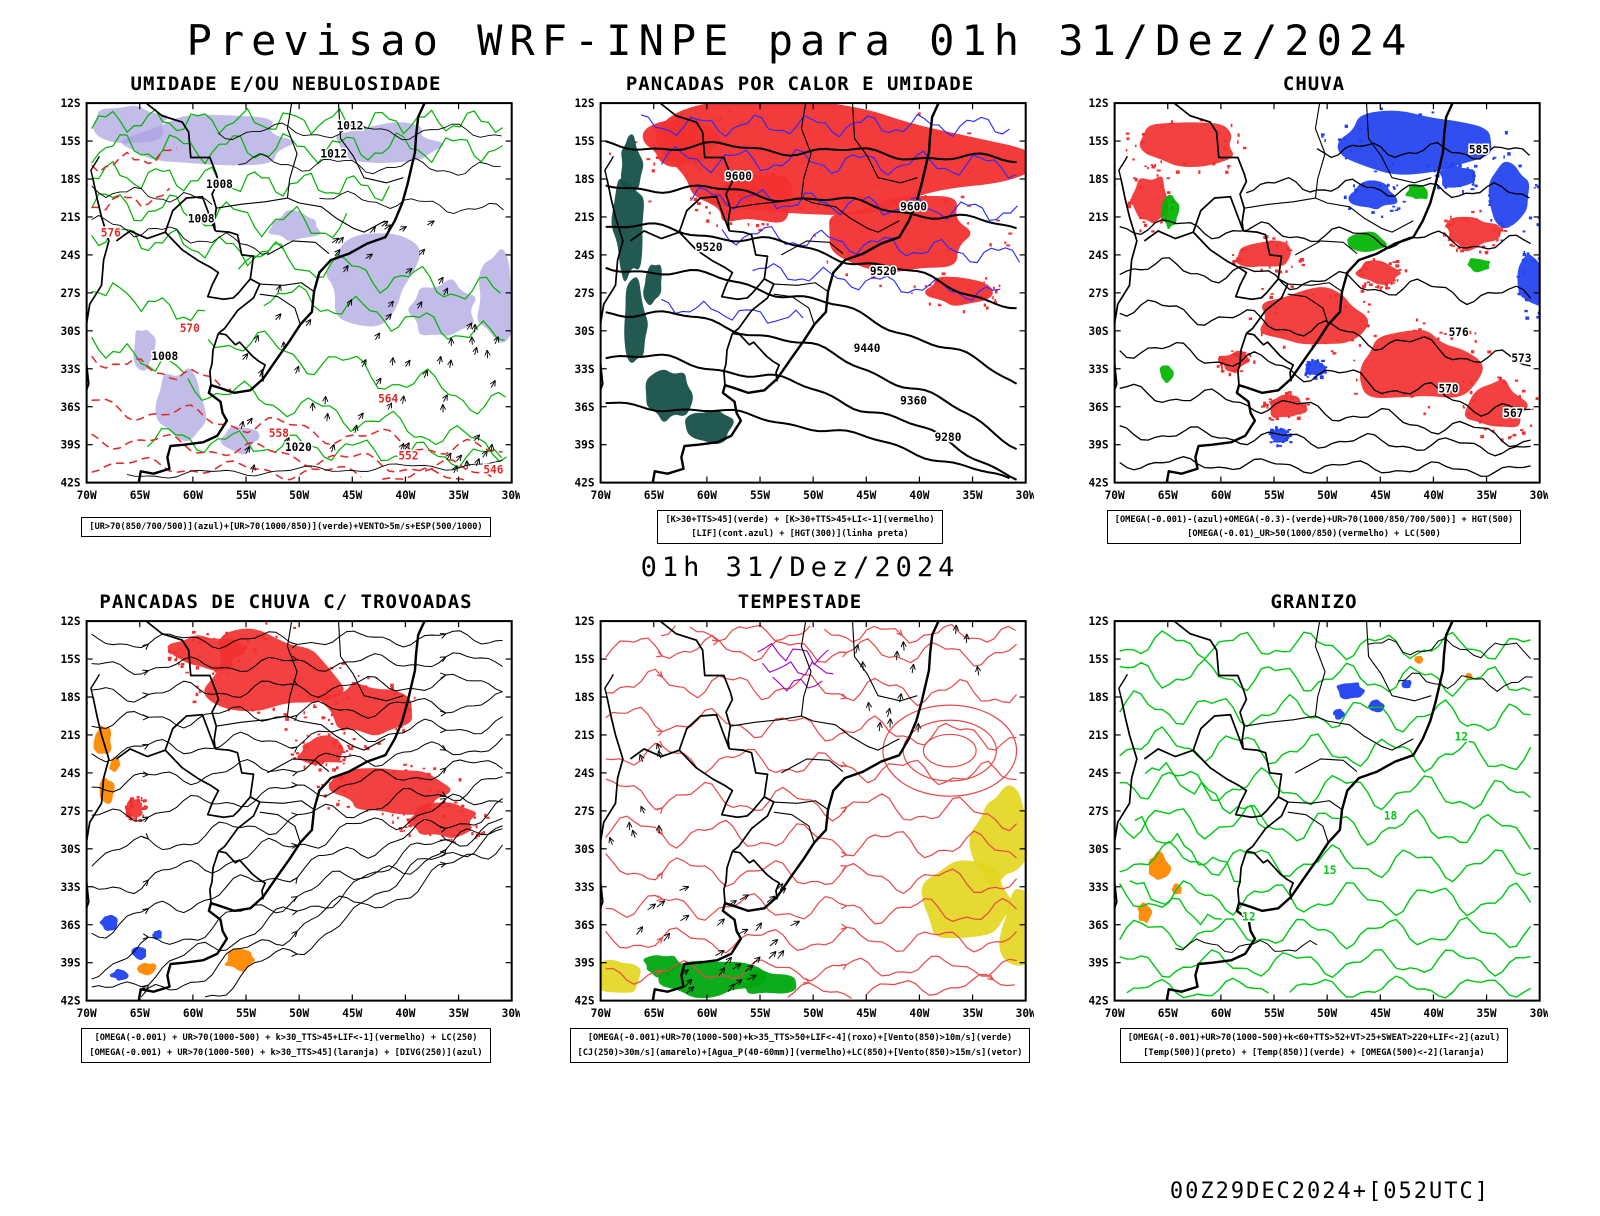 This screenshot has height=1216, width=1600. What do you see at coordinates (800, 84) in the screenshot?
I see `panel-title: PANCADAS POR CALOR E UMIDADE` at bounding box center [800, 84].